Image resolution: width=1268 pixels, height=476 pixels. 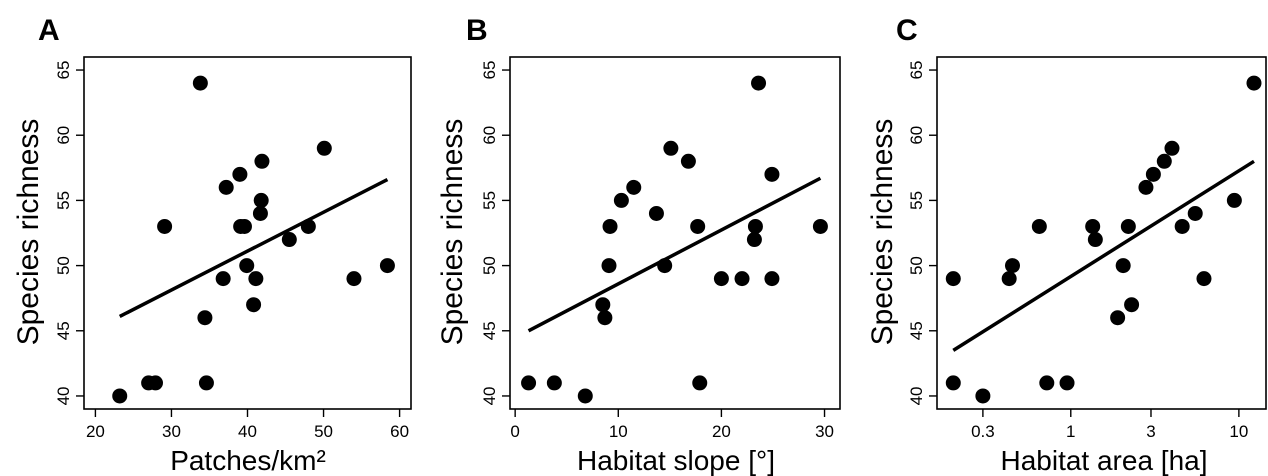 What do you see at coordinates (676, 460) in the screenshot?
I see `x-axis-label: Habitat slope [°]` at bounding box center [676, 460].